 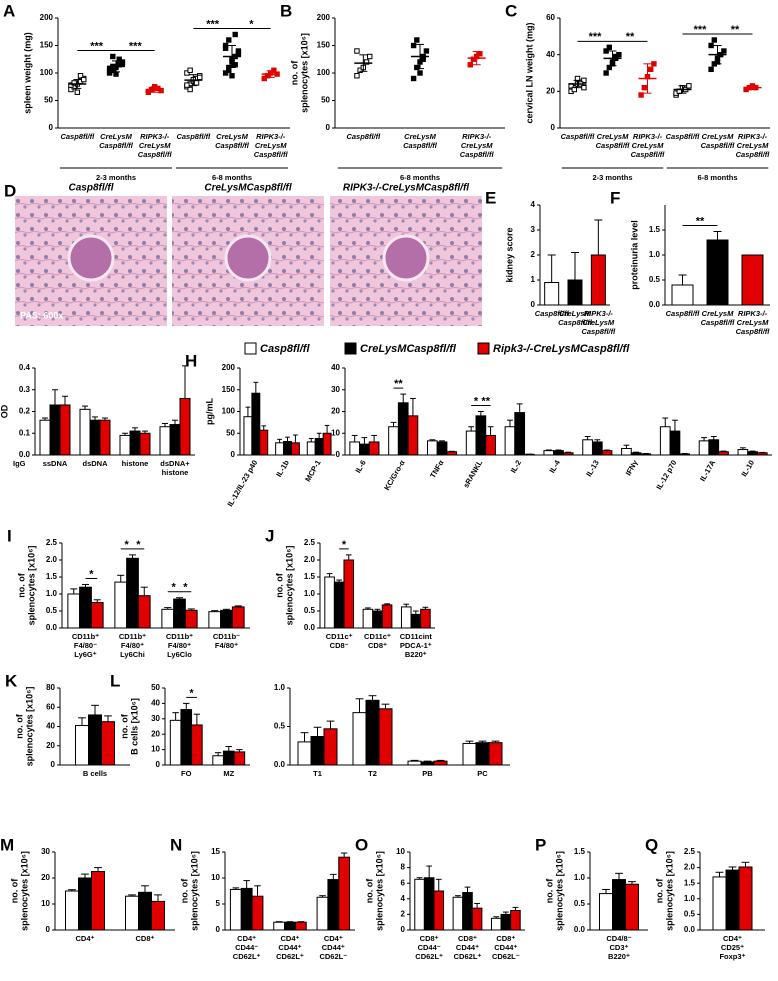 What do you see at coordinates (324, 72) in the screenshot?
I see `y-tick-label: 100` at bounding box center [324, 72].